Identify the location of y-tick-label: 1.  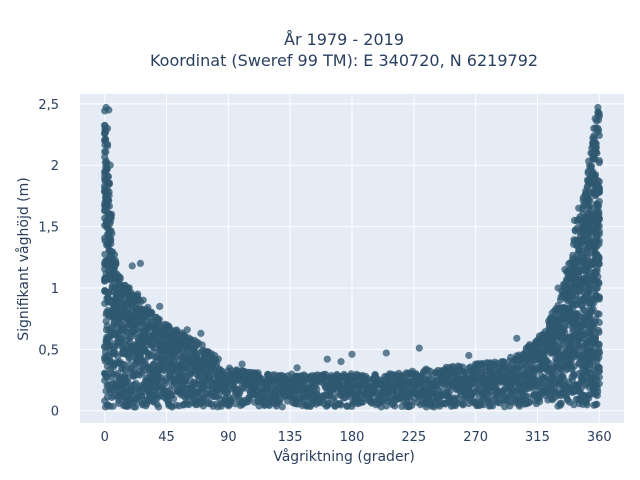
(55, 289).